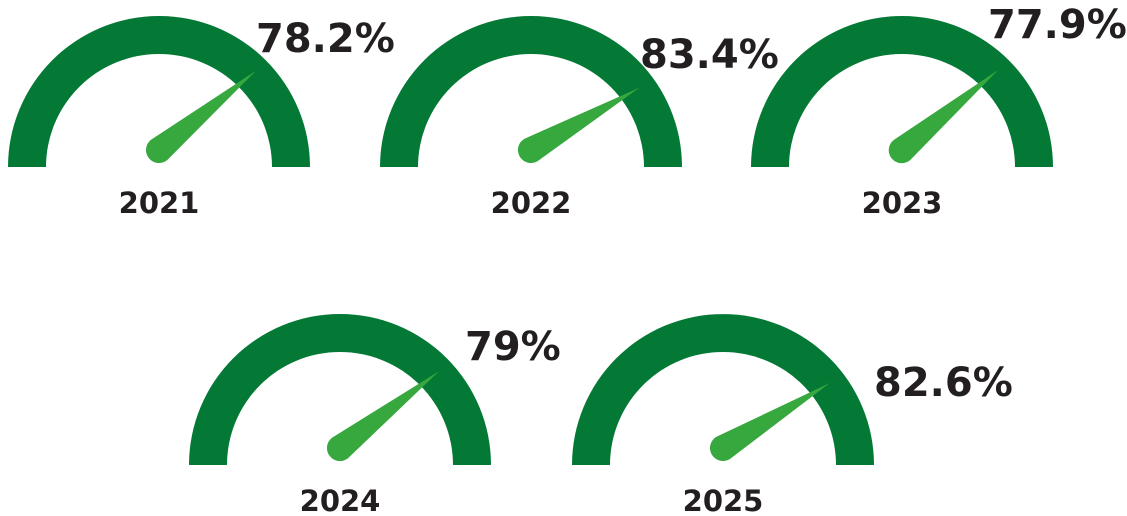 This screenshot has height=516, width=1127. What do you see at coordinates (902, 203) in the screenshot?
I see `gauge-year-label: 2023` at bounding box center [902, 203].